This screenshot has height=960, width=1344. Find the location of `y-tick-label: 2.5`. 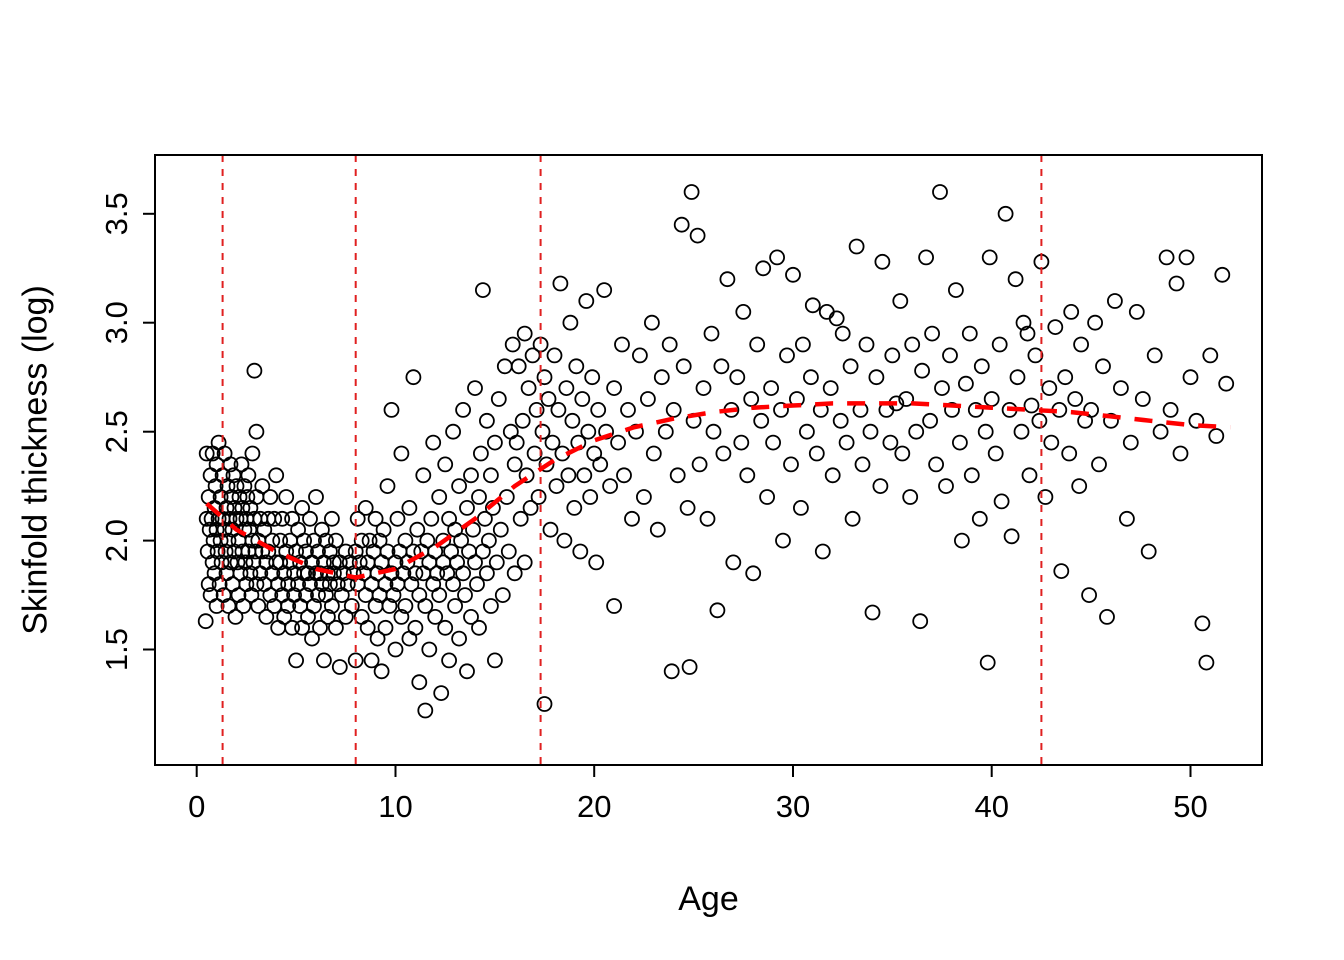

y-tick-label: 2.5 is located at coordinates (116, 431).